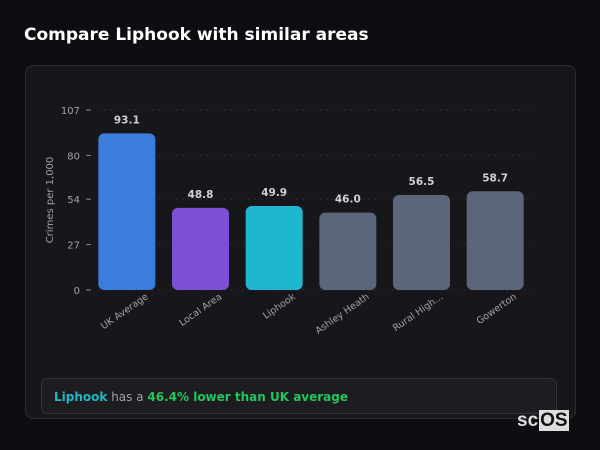 This screenshot has width=600, height=450. I want to click on y-axis-label: Crimes per 1,000, so click(50, 200).